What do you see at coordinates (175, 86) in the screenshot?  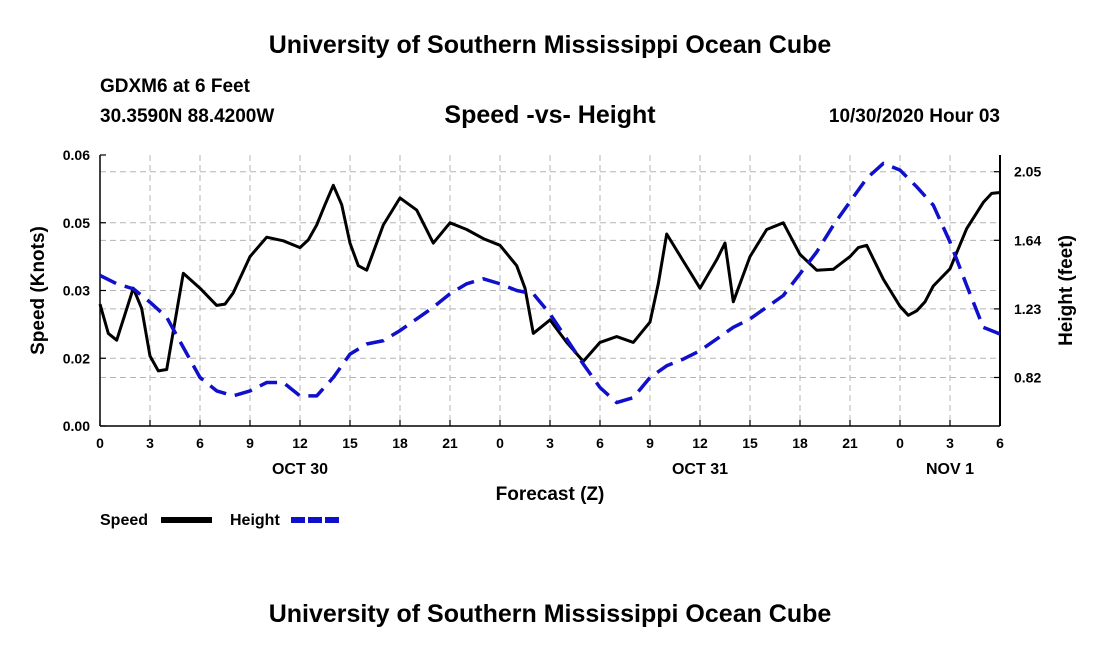 I see `station-label: GDXM6 at 6 Feet` at bounding box center [175, 86].